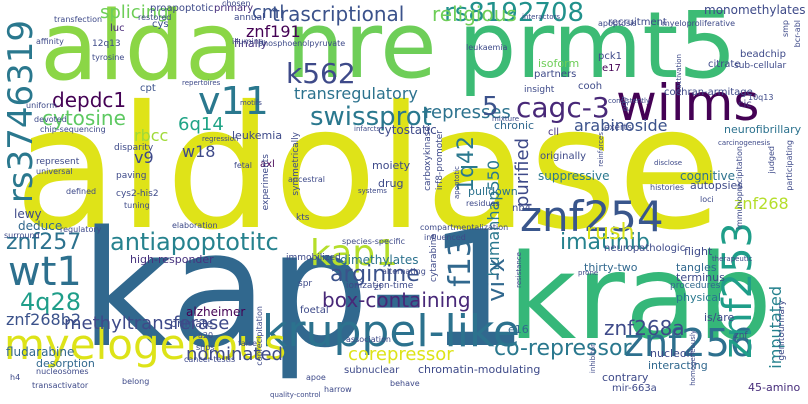 Image resolution: width=808 pixels, height=404 pixels. Describe the element at coordinates (445, 237) in the screenshot. I see `word-influenced: influenced` at that location.